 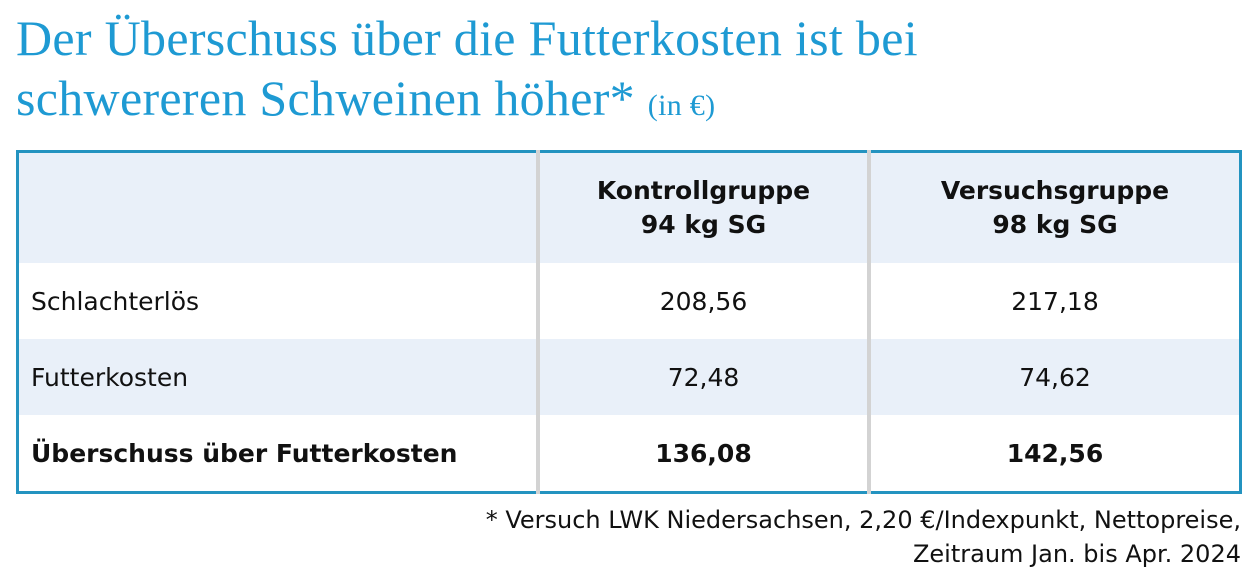 I want to click on cell-kontroll: 136,08, so click(x=702, y=454).